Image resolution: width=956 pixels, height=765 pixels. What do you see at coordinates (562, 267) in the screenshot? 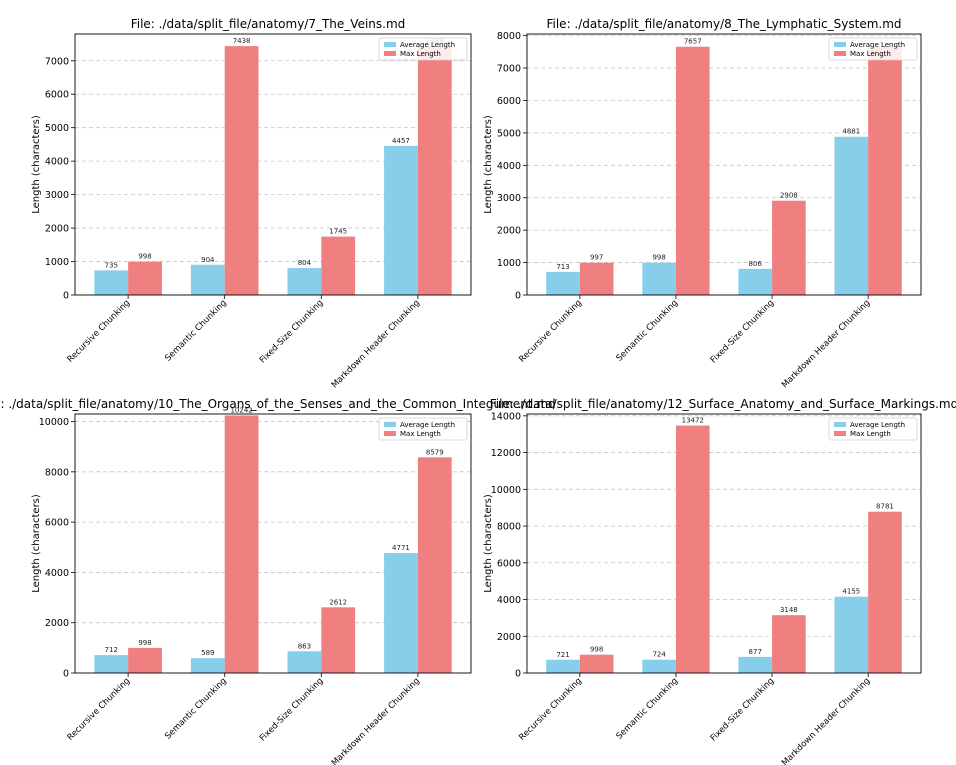
I see `bar-value-label: 713` at bounding box center [562, 267].